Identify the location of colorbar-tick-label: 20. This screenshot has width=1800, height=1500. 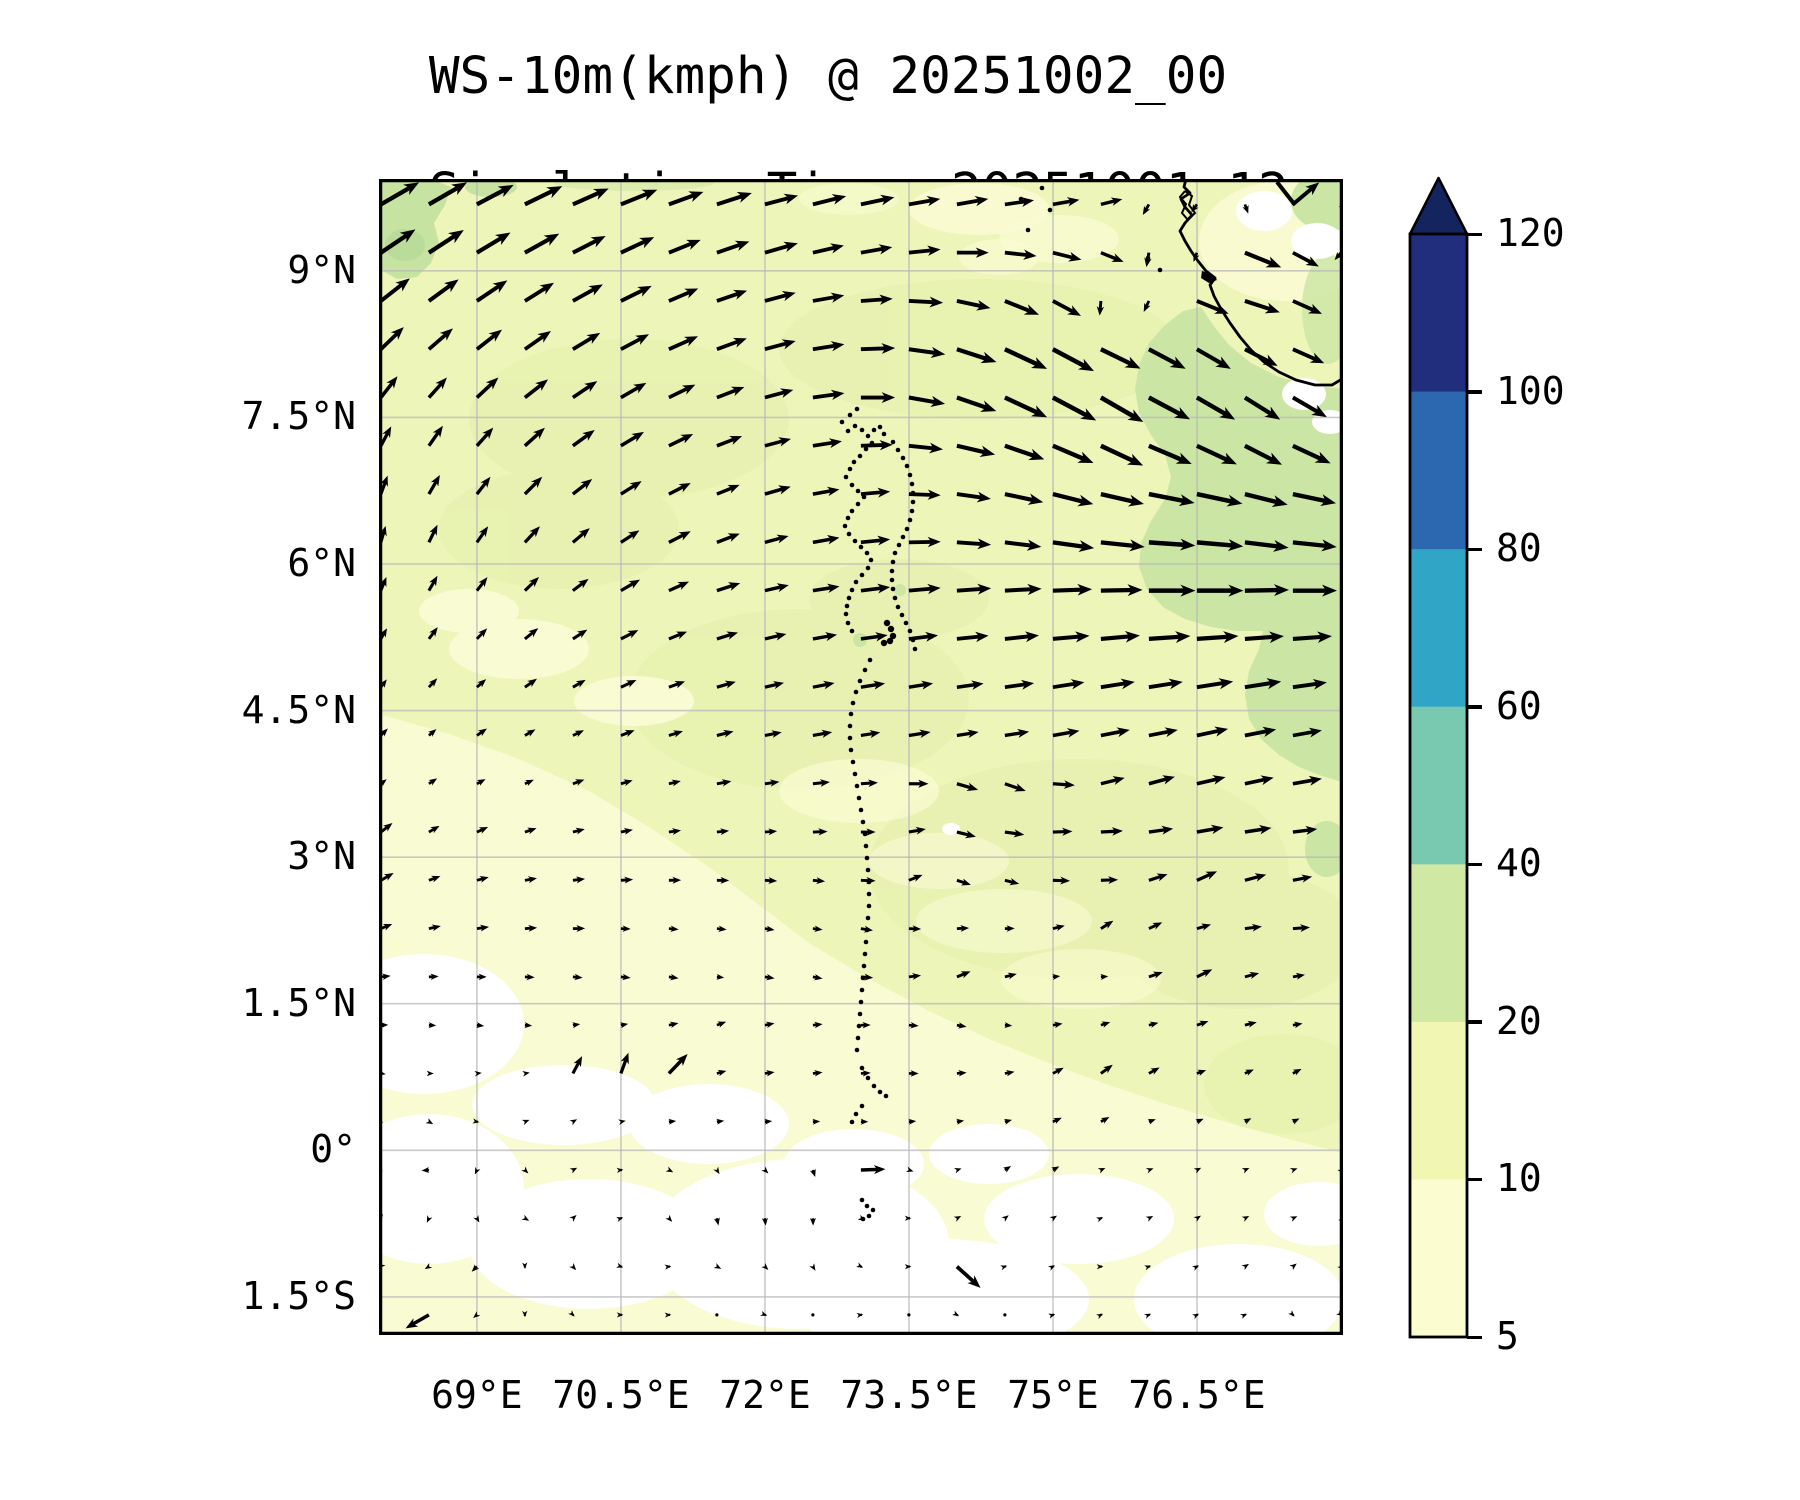
(1519, 1020).